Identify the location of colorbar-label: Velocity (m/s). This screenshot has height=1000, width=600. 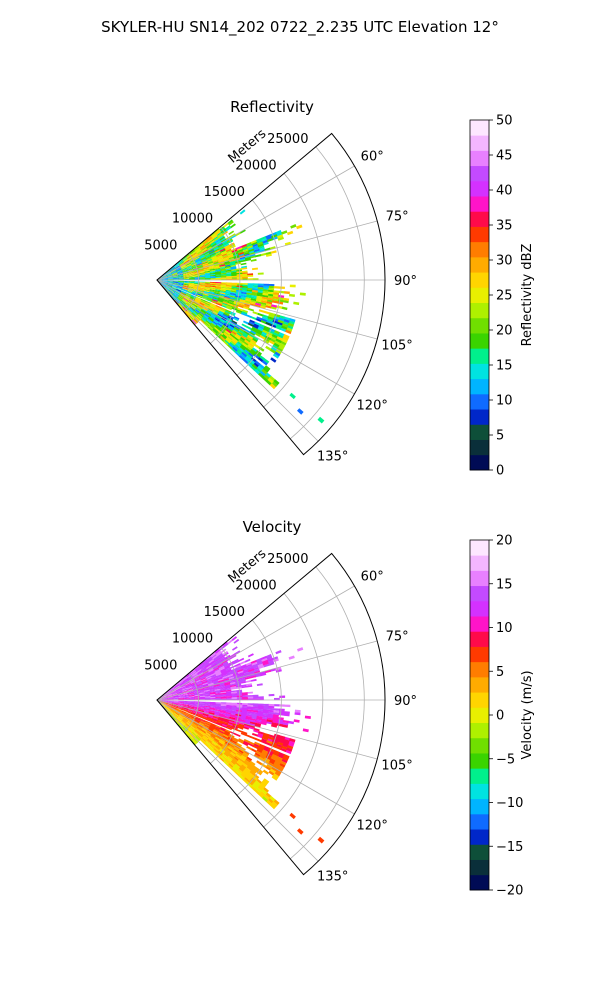
(527, 714).